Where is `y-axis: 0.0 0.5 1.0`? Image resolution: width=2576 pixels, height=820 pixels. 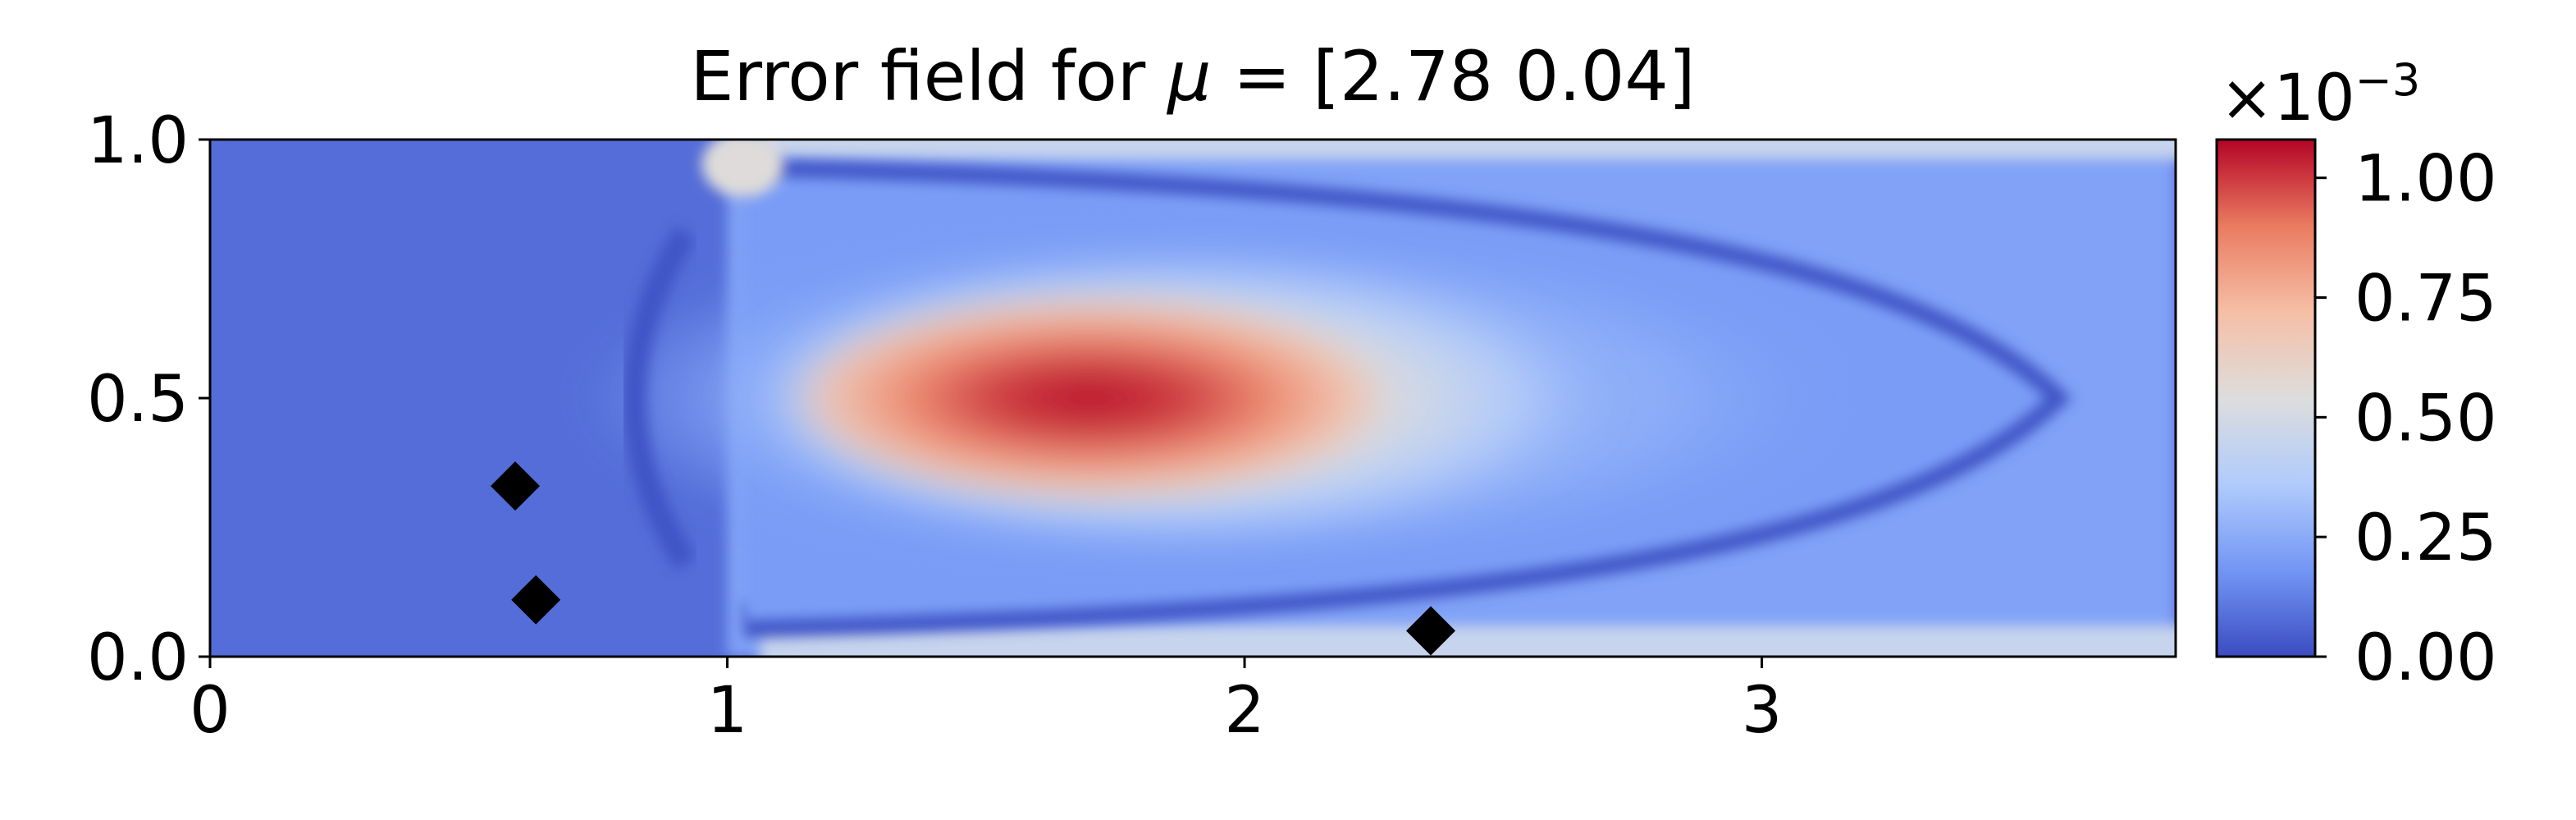
y-axis: 0.0 0.5 1.0 is located at coordinates (148, 399).